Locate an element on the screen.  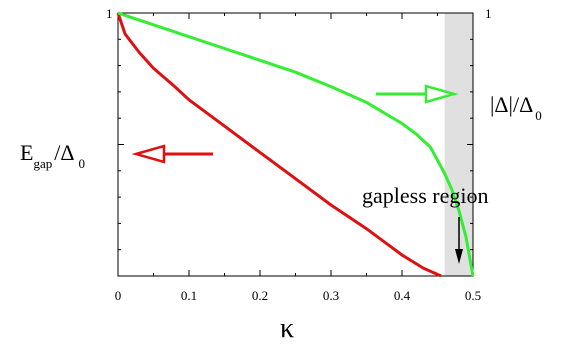
y-axis-label-left: Egap/Δ 0 is located at coordinates (52, 155).